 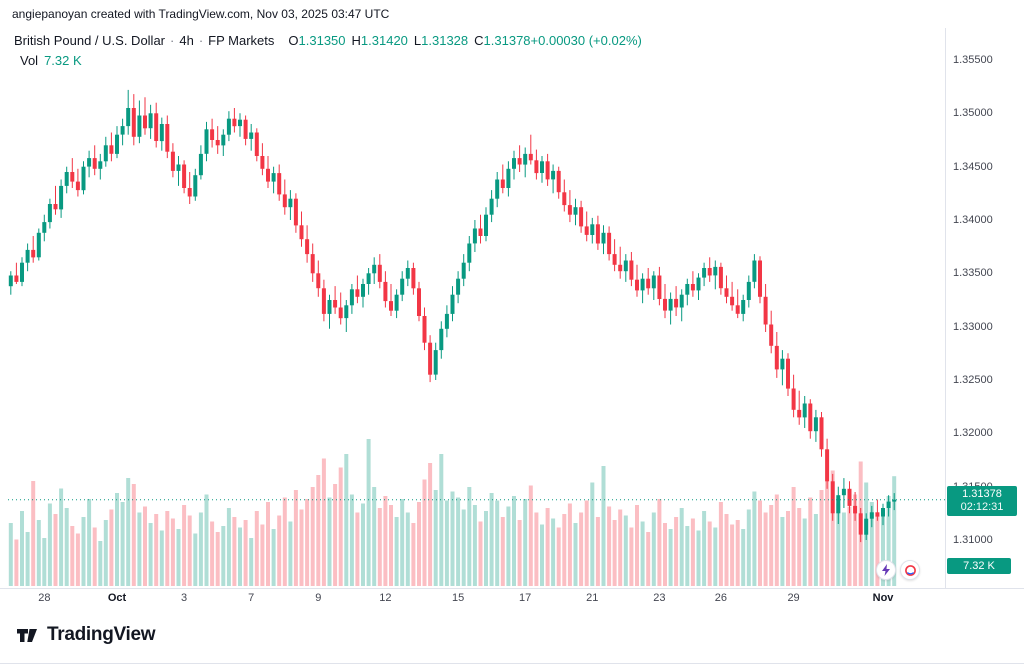 What do you see at coordinates (90, 40) in the screenshot?
I see `symbol-title: British Pound / U.S. Dollar` at bounding box center [90, 40].